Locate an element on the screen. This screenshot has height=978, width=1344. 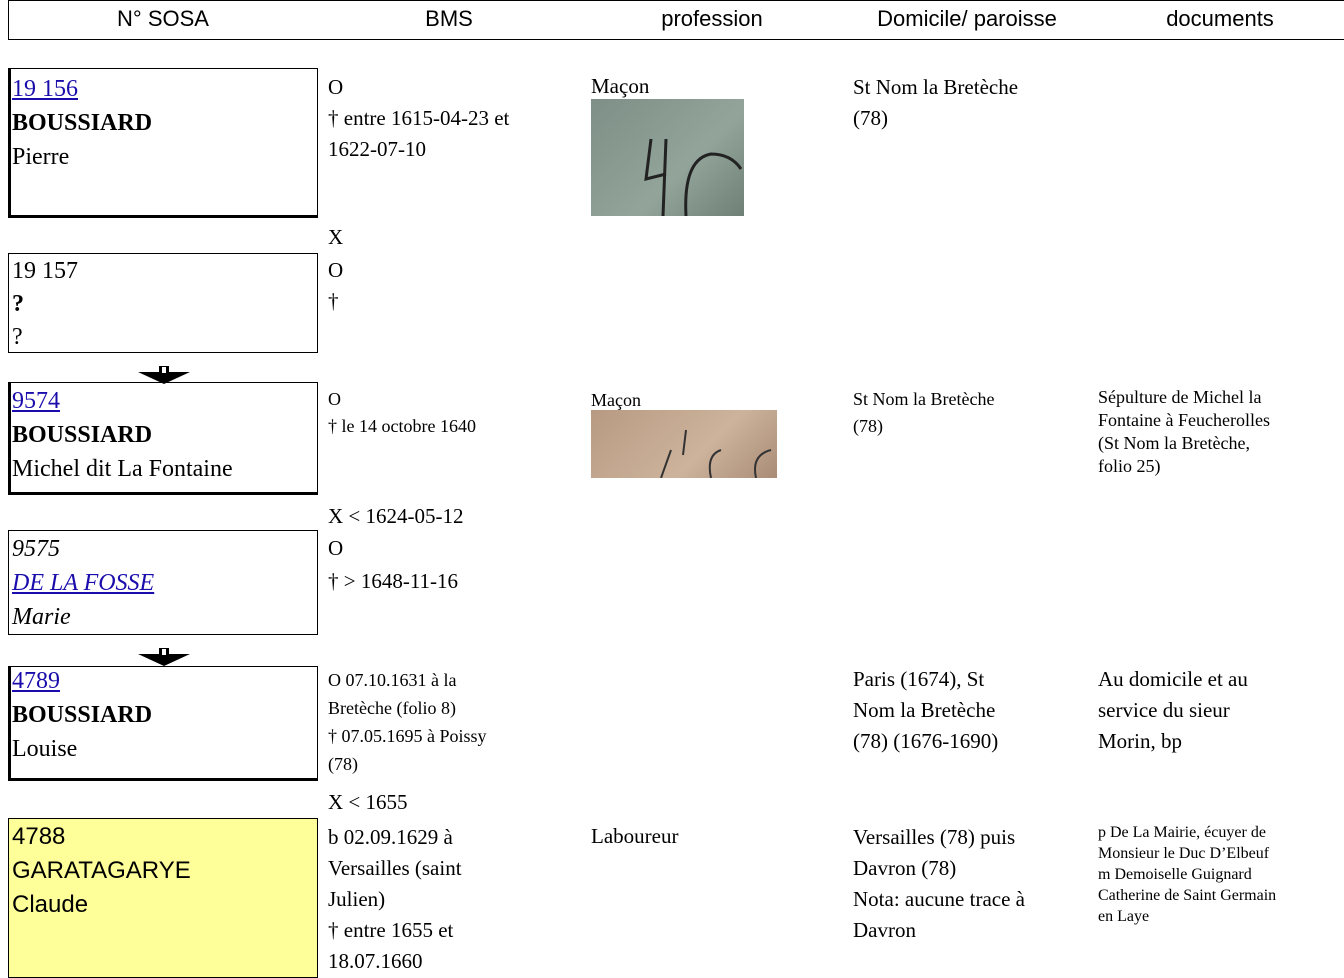
bms-line: Bretèche (folio 8) is located at coordinates (392, 708).